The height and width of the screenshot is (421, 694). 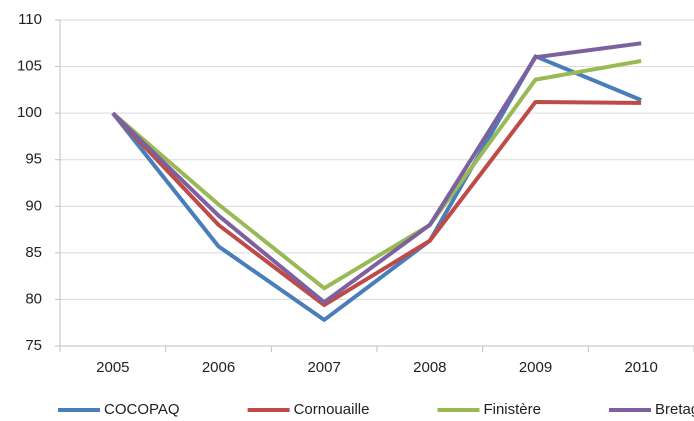 What do you see at coordinates (29, 66) in the screenshot?
I see `y-tick-label: 105` at bounding box center [29, 66].